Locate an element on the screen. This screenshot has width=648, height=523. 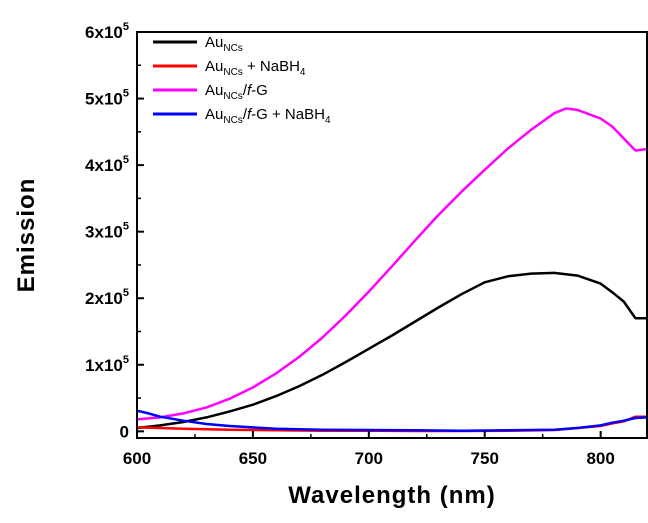
y-tick-label: 0 is located at coordinates (124, 431).